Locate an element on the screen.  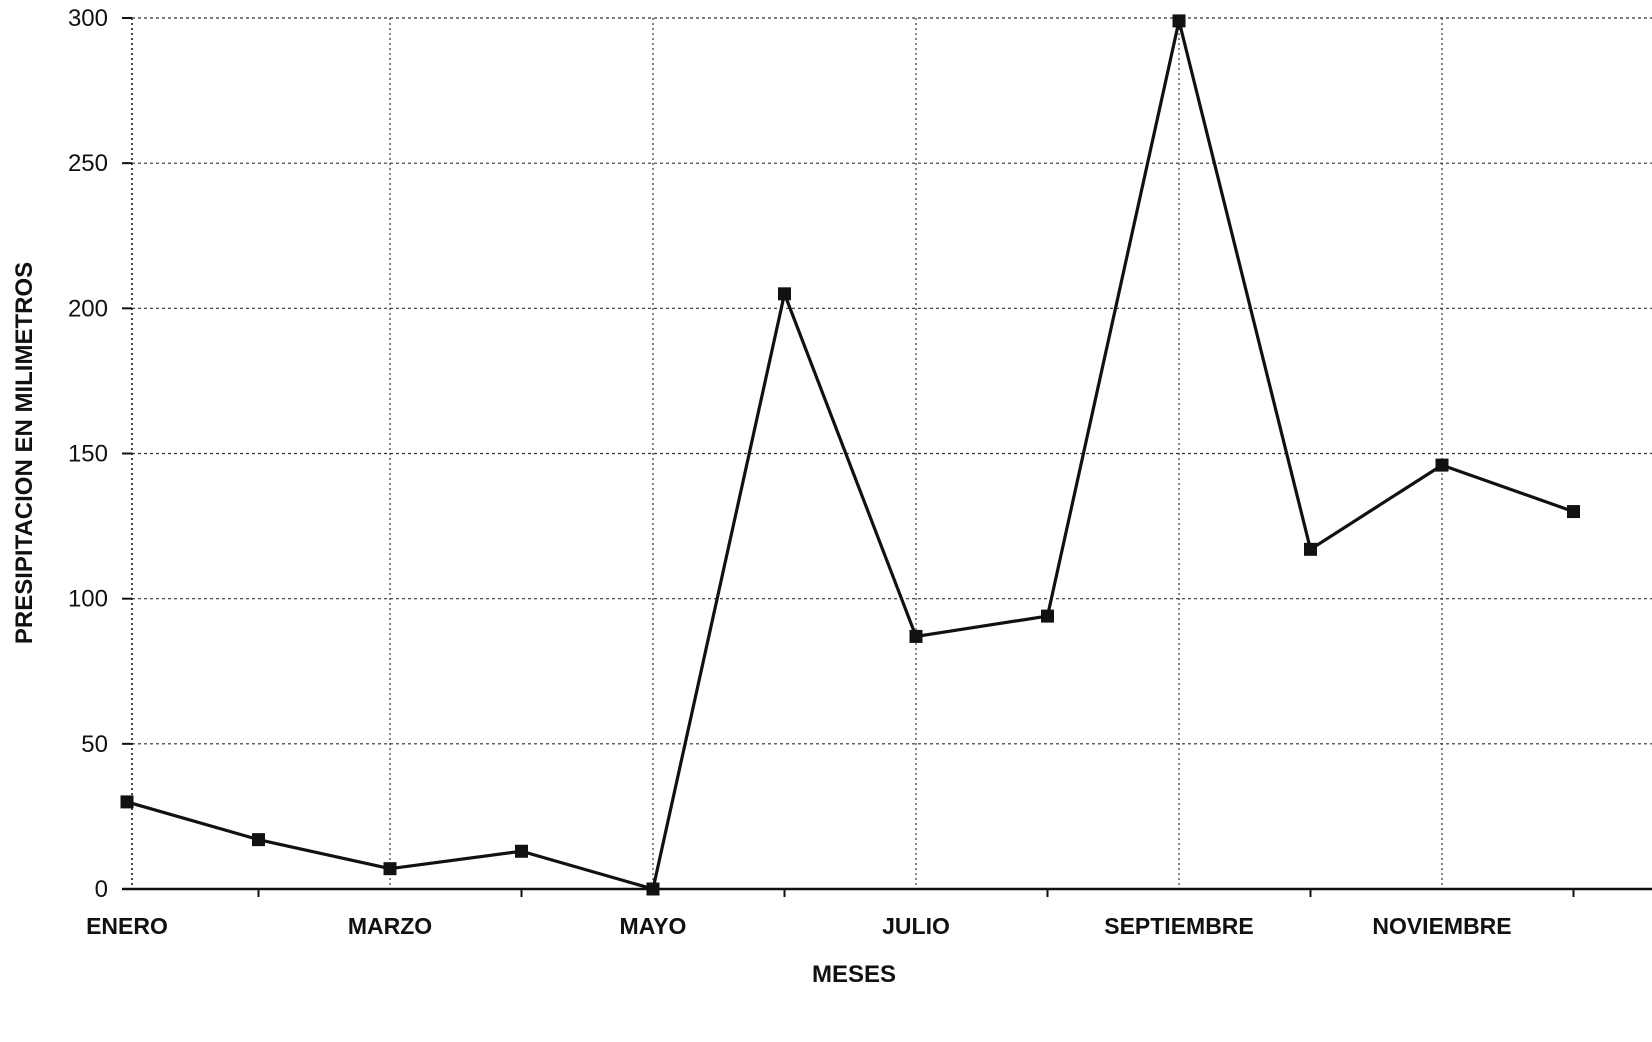
x-tick-labels: ENERO MARZO MAYO JULIO SEPTIEMBRE NOVIEMBRE is located at coordinates (799, 926).